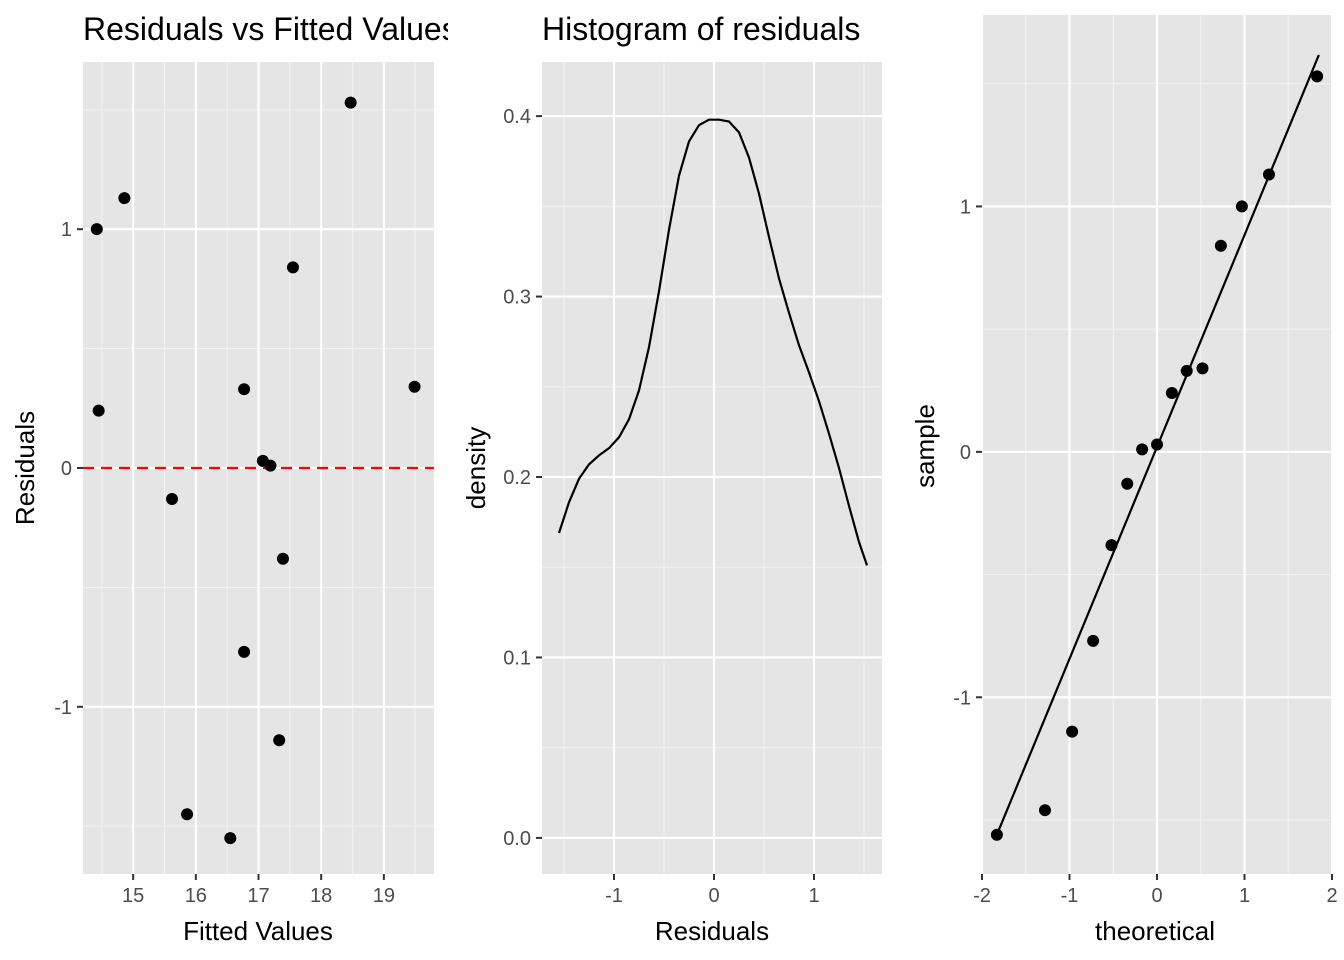  What do you see at coordinates (517, 117) in the screenshot?
I see `y-tick-label: 0.4` at bounding box center [517, 117].